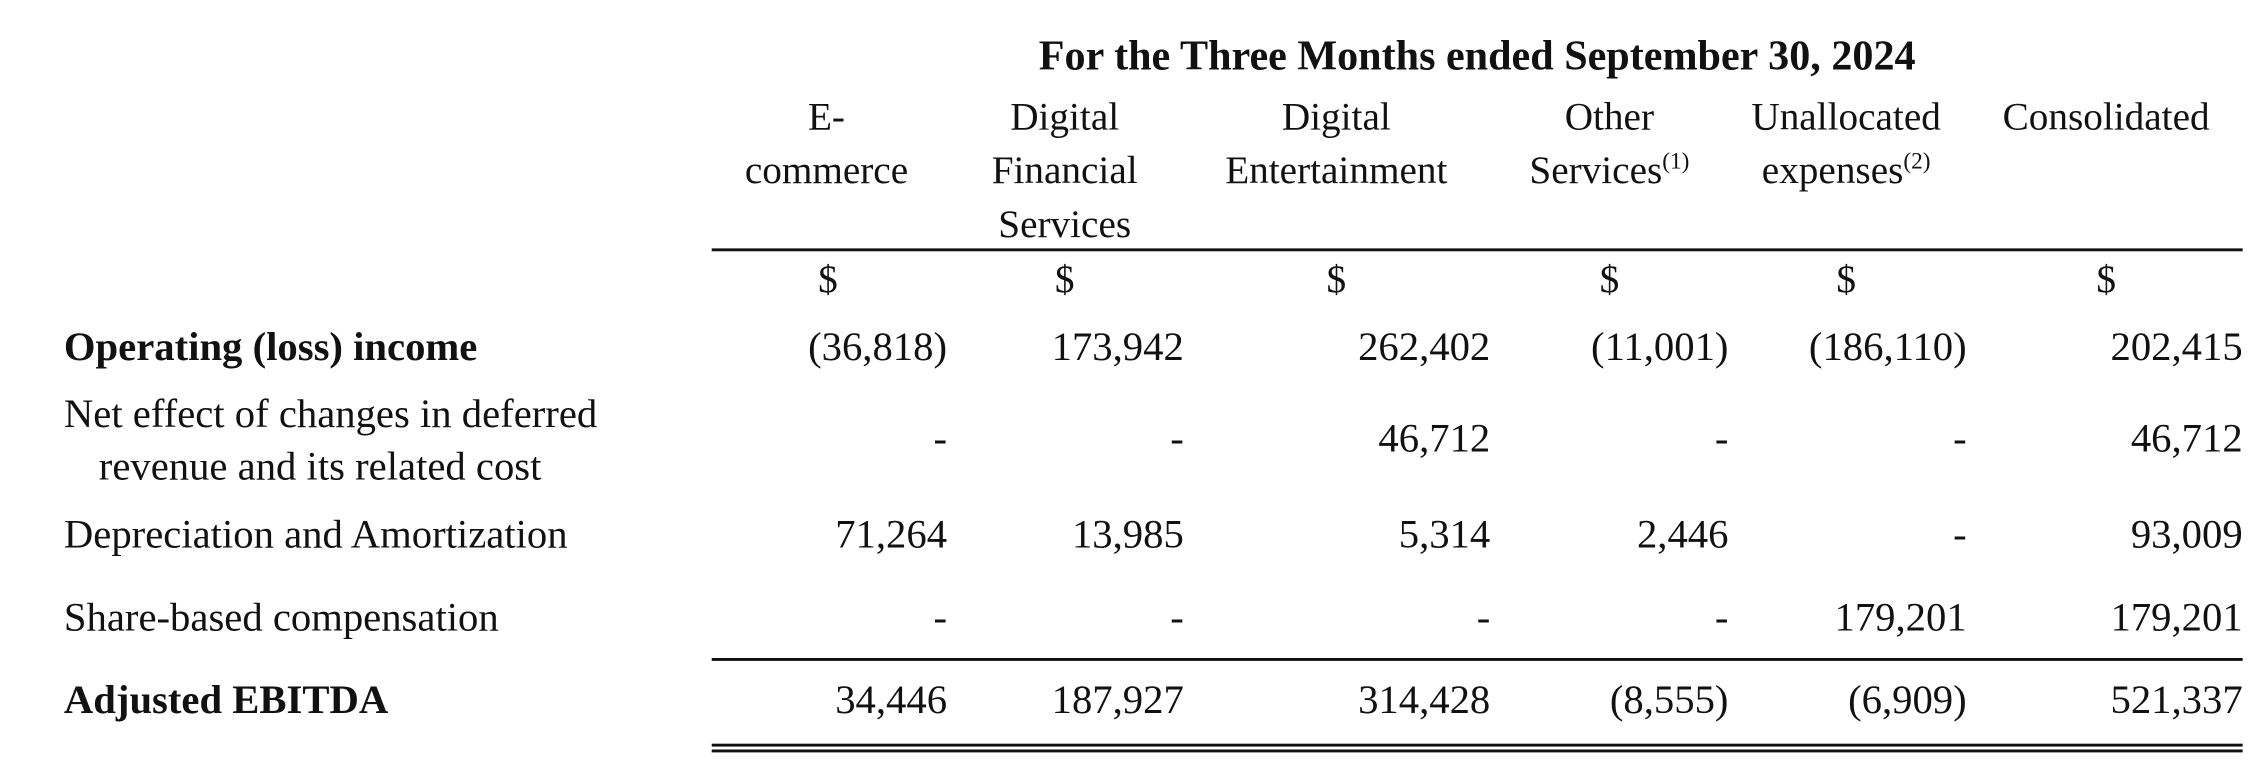  Describe the element at coordinates (1336, 143) in the screenshot. I see `column-header-digital-entertainment: Digital Entertainment` at that location.